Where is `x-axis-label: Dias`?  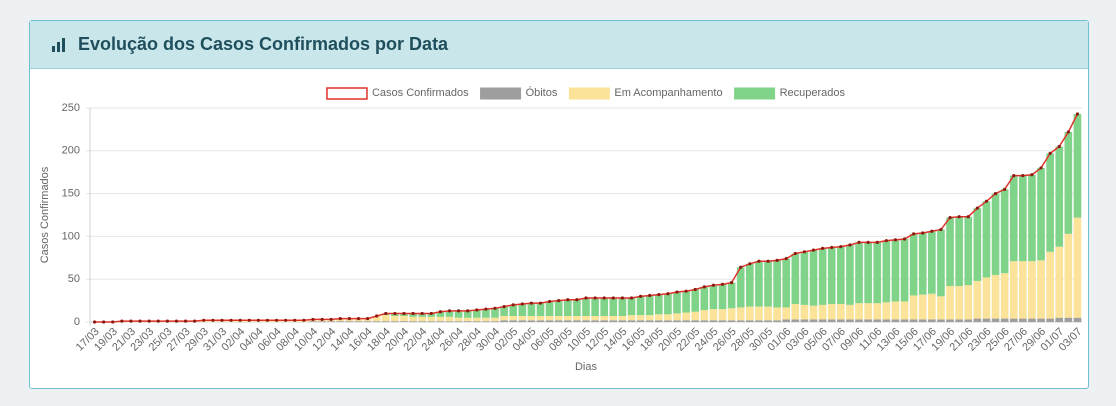
x-axis-label: Dias is located at coordinates (586, 367).